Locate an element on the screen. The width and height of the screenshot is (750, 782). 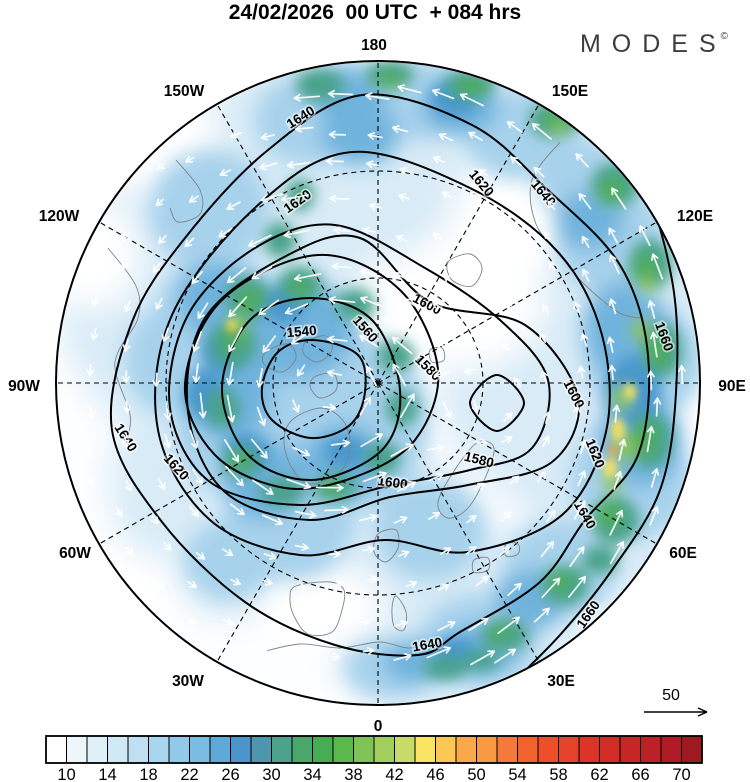
modes-logo-text: MODES is located at coordinates (653, 44).